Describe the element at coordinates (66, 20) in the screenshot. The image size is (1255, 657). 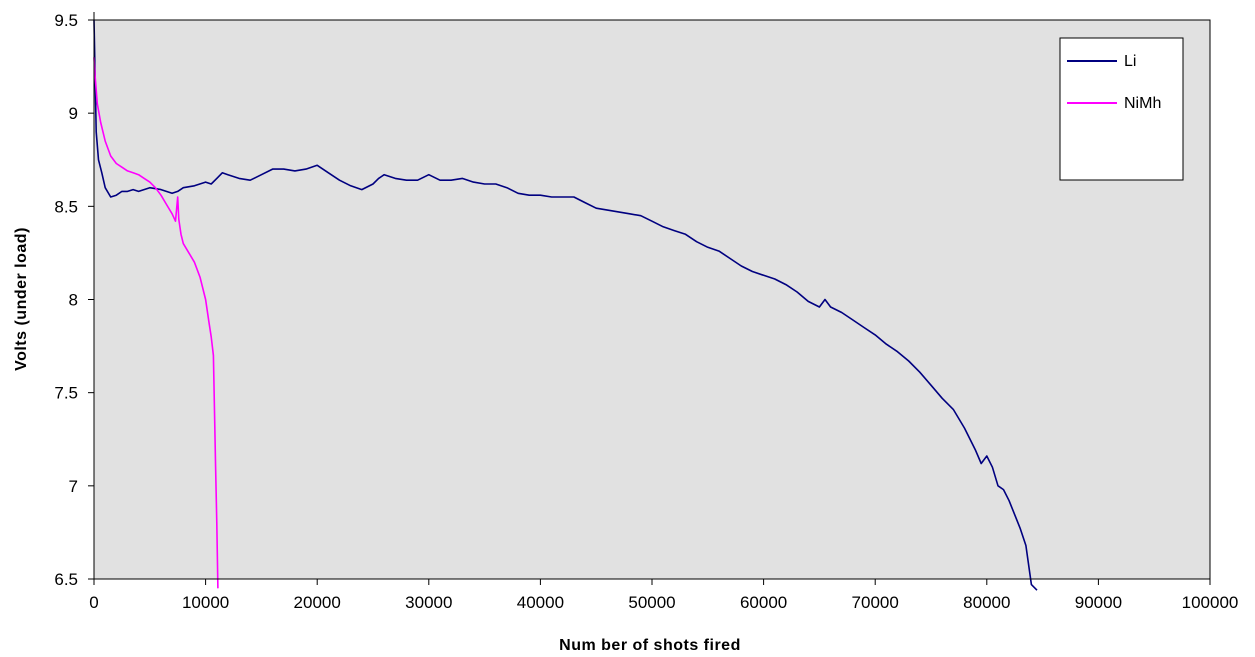
I see `y-tick-label: 9.5` at that location.